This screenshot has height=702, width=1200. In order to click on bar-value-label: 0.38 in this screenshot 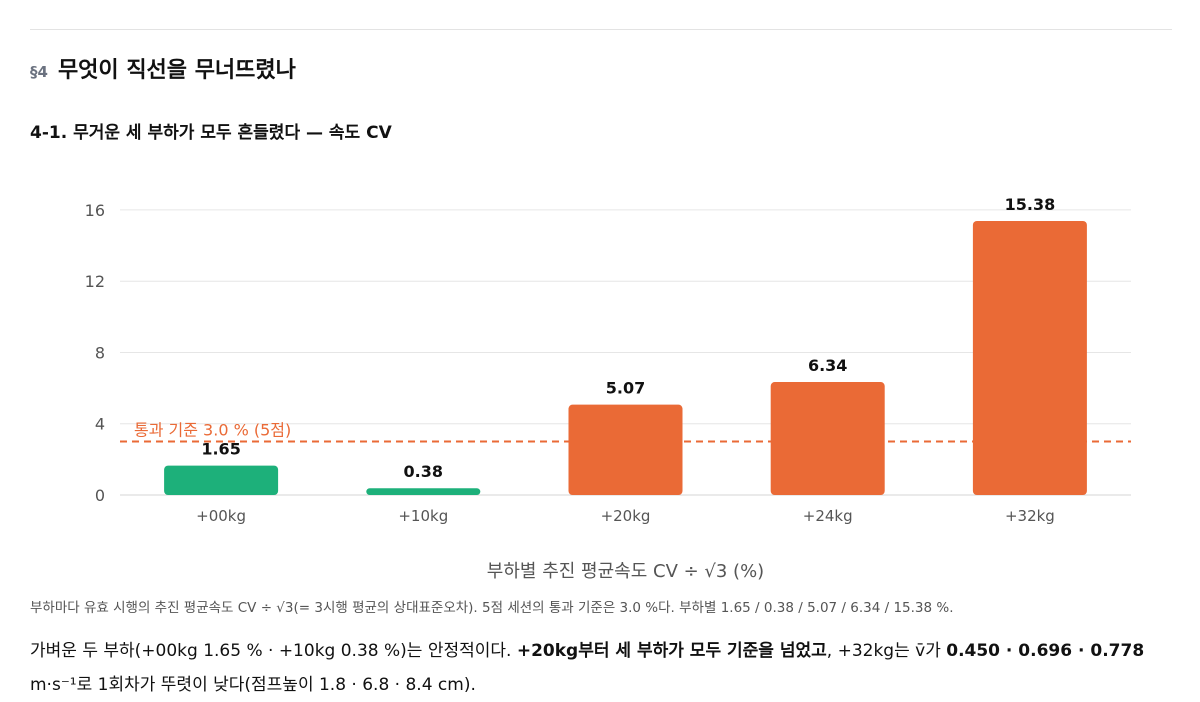, I will do `click(423, 471)`.